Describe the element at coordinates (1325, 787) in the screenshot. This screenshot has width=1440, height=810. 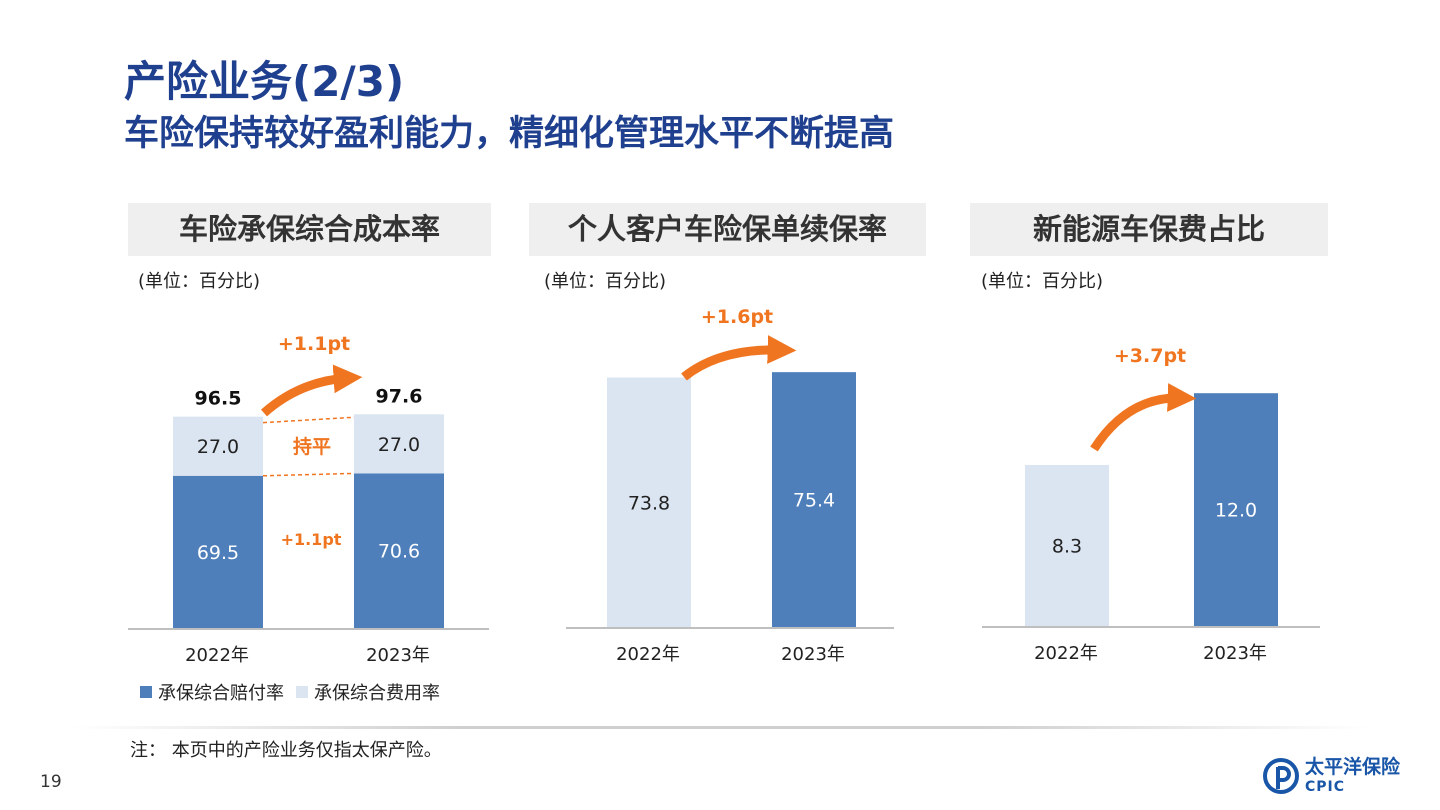
I see `logo-name-en: CPIC` at that location.